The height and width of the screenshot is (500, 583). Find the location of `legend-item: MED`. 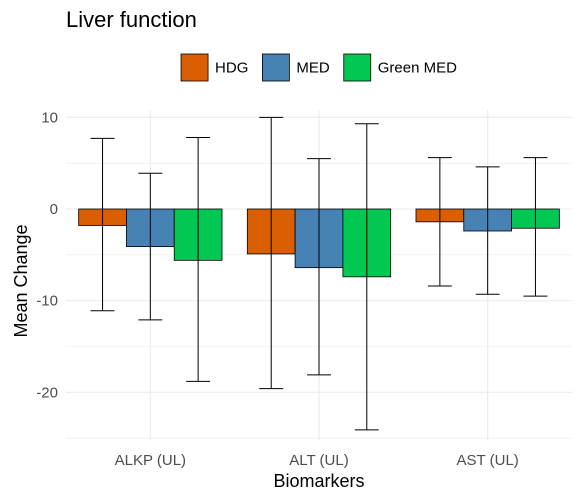

legend-item: MED is located at coordinates (295, 67).